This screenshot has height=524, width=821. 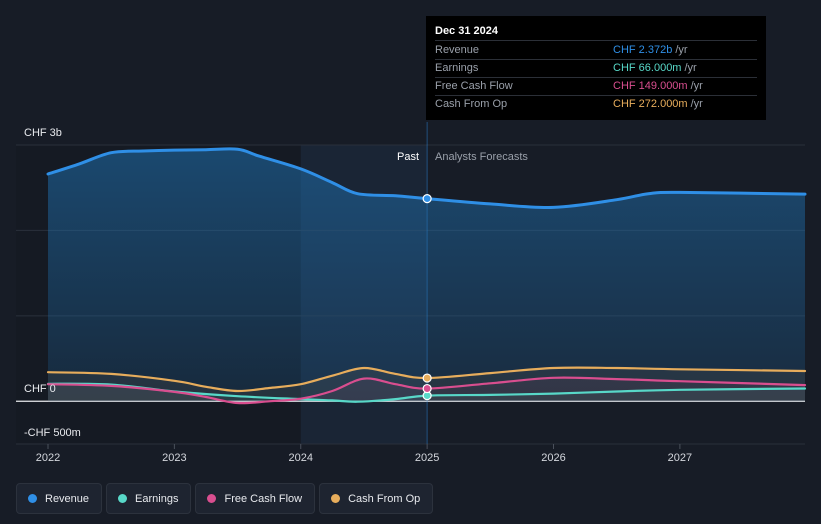 What do you see at coordinates (427, 199) in the screenshot?
I see `revenue-marker` at bounding box center [427, 199].